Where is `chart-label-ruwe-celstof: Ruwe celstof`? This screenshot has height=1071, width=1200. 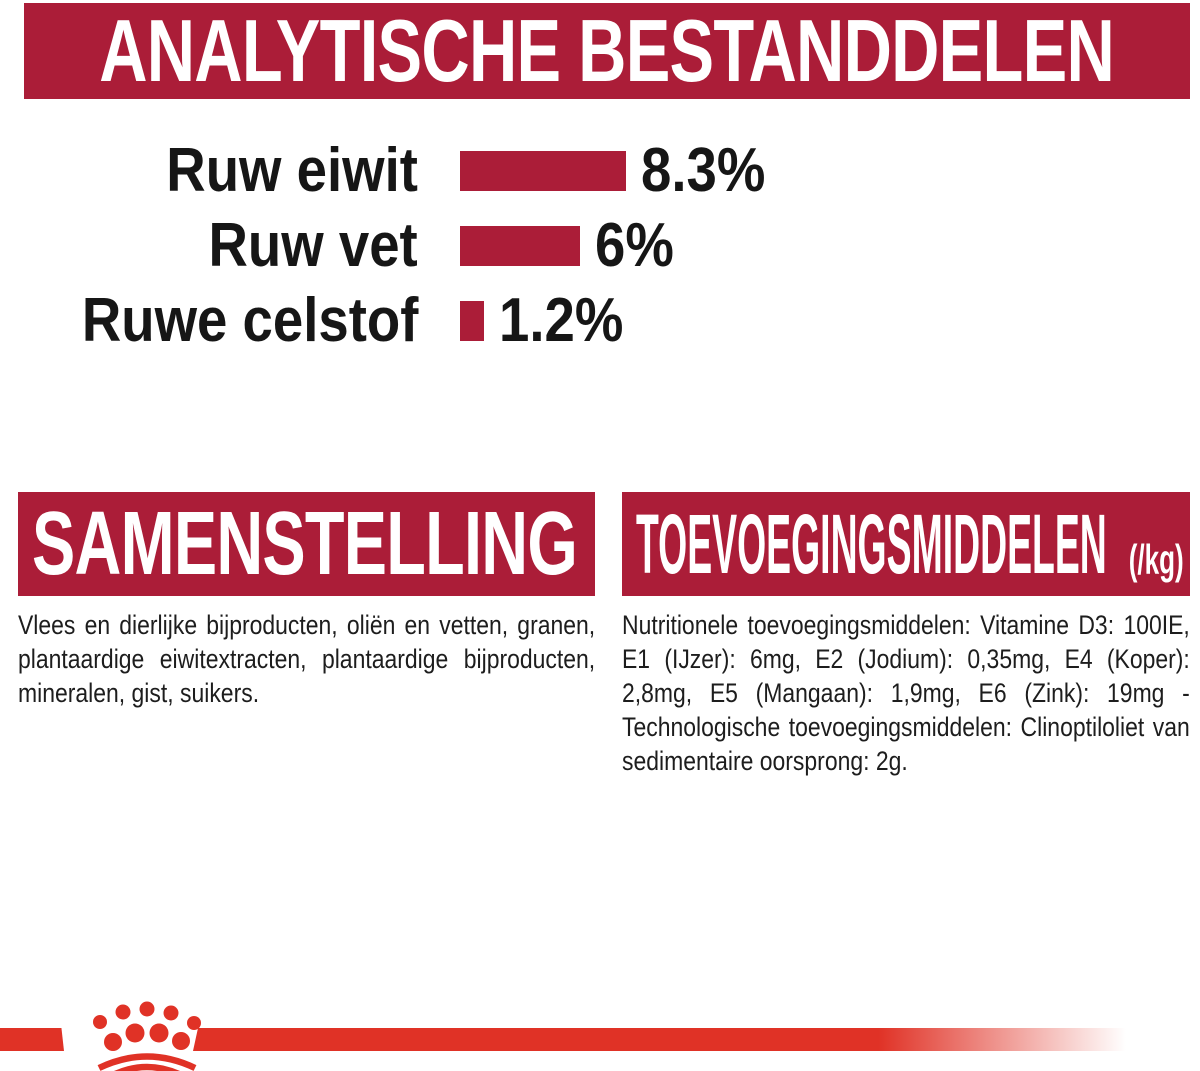
chart-label-ruwe-celstof: Ruwe celstof is located at coordinates (249, 320).